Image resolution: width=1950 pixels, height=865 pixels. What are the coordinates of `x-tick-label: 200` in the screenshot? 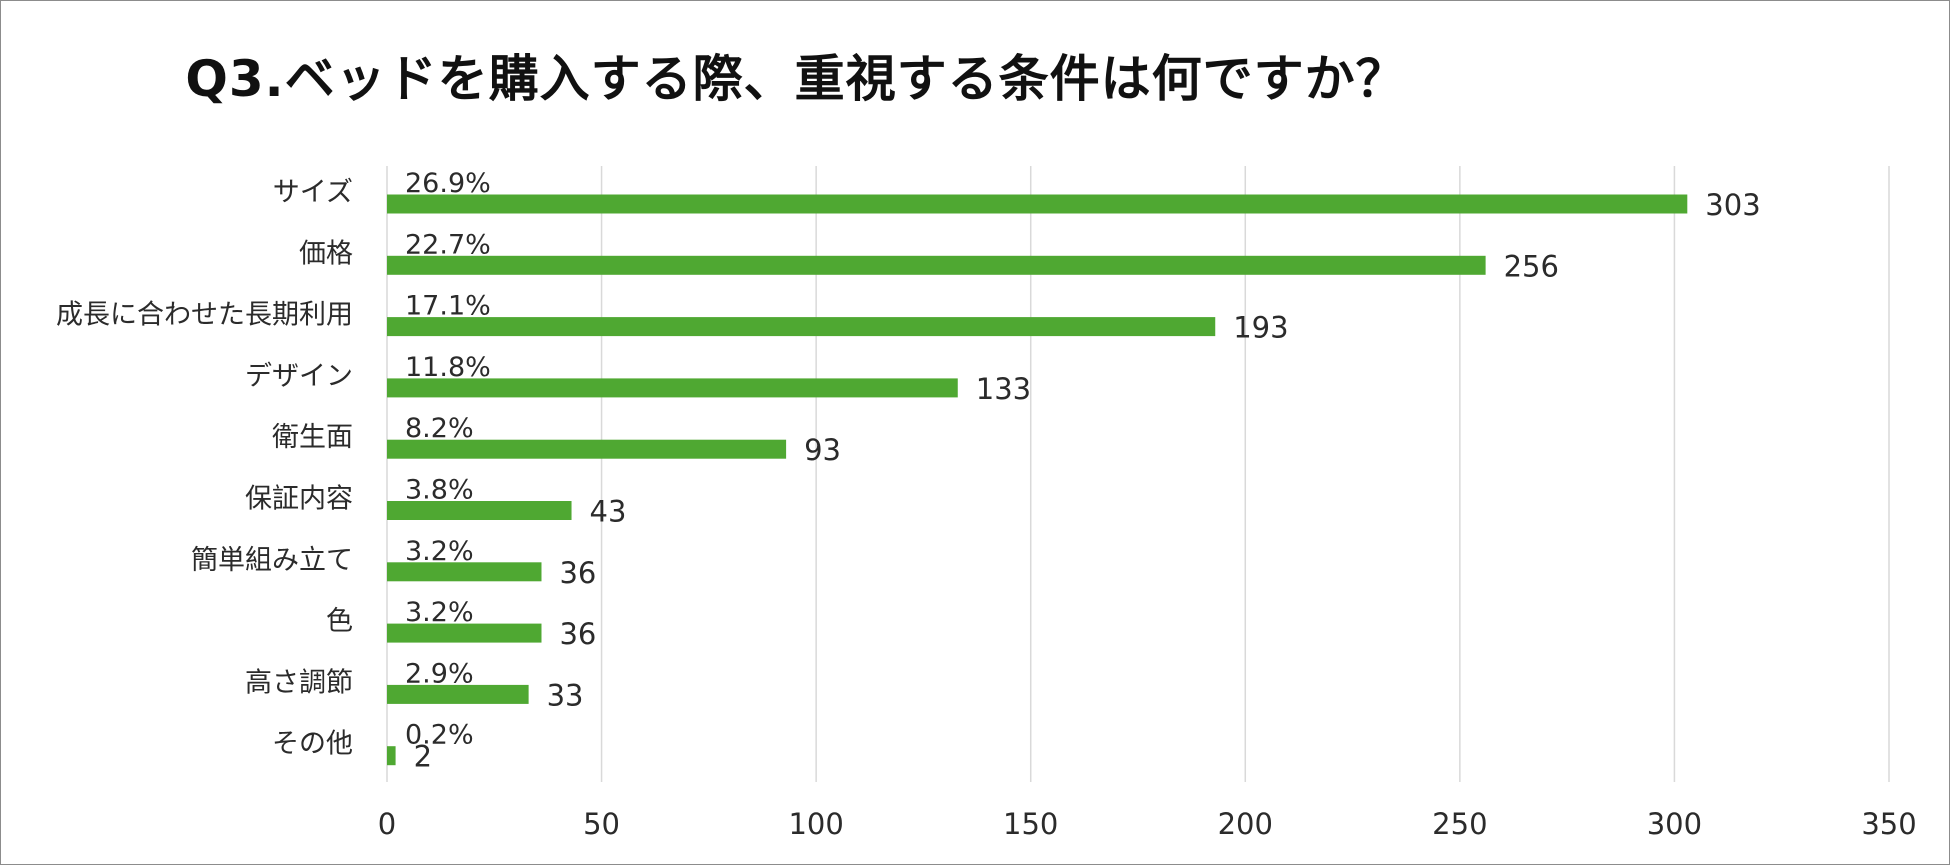 It's located at (1245, 824).